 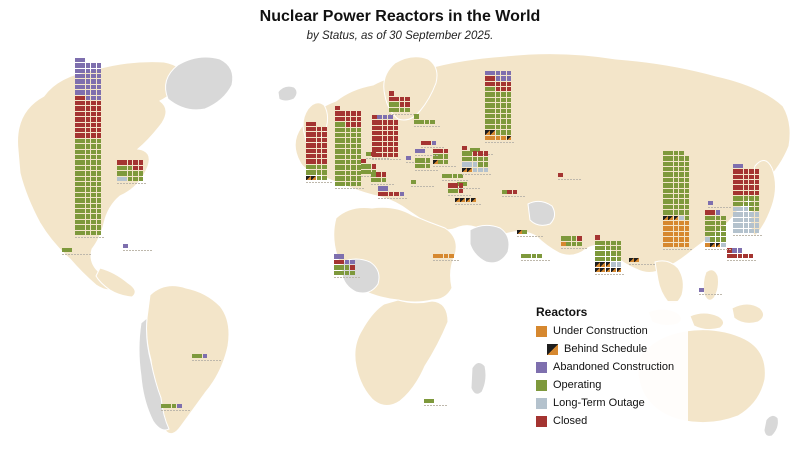 I want to click on landmass-greenland, so click(x=199, y=83).